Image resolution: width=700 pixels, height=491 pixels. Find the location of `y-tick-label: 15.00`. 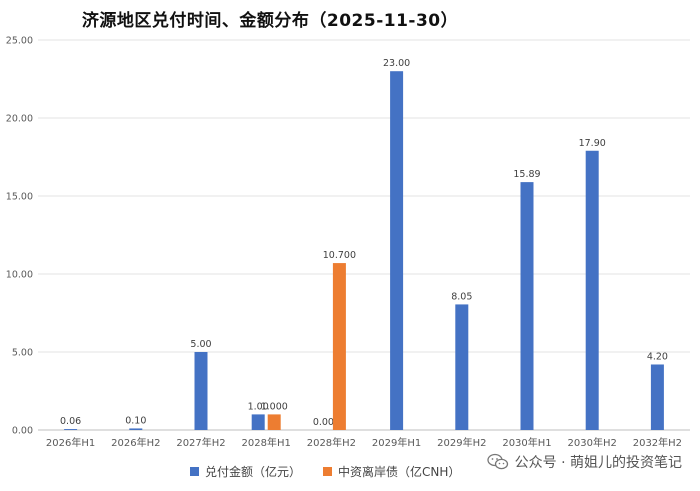

y-tick-label: 15.00 is located at coordinates (19, 197).